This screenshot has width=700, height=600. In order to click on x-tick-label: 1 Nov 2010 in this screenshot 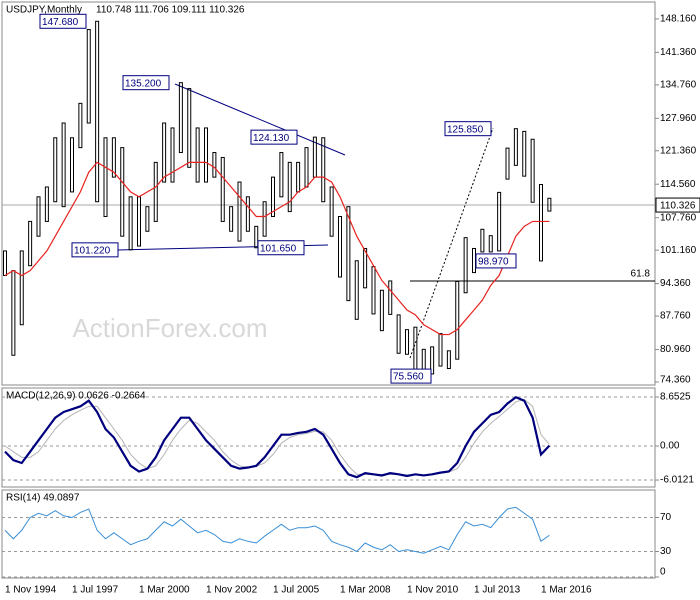, I will do `click(433, 590)`.